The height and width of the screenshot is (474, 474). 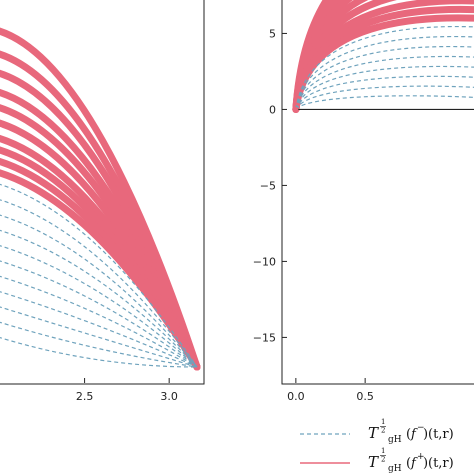 I want to click on legend-power-num-0: 1, so click(x=383, y=422).